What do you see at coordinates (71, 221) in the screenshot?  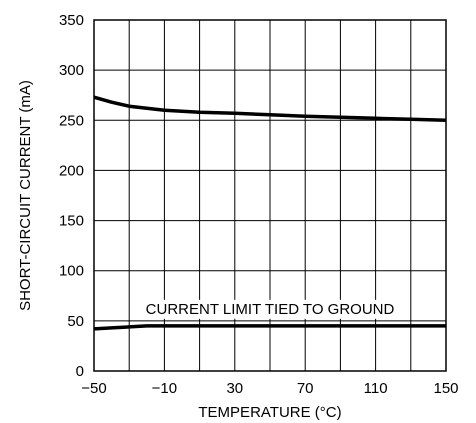 I see `y-tick-label: 150` at bounding box center [71, 221].